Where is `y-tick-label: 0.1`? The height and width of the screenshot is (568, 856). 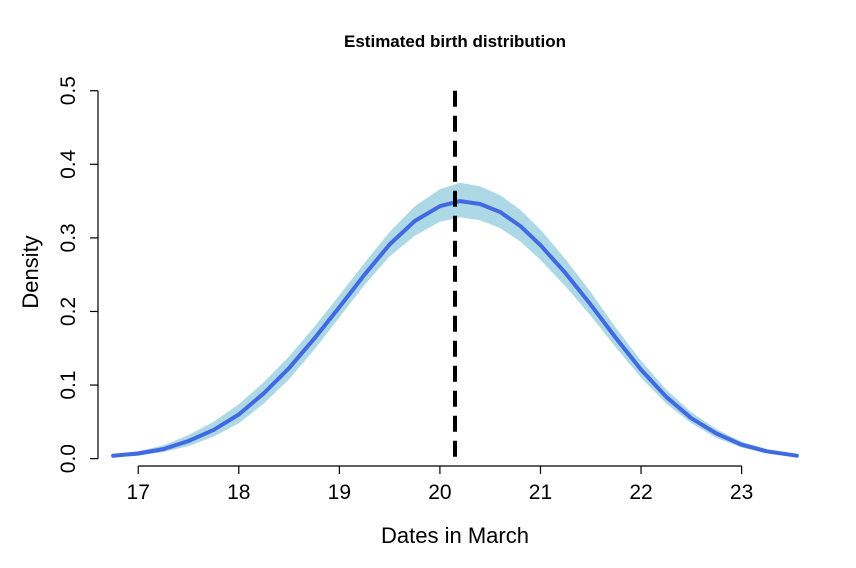
y-tick-label: 0.1 is located at coordinates (68, 384).